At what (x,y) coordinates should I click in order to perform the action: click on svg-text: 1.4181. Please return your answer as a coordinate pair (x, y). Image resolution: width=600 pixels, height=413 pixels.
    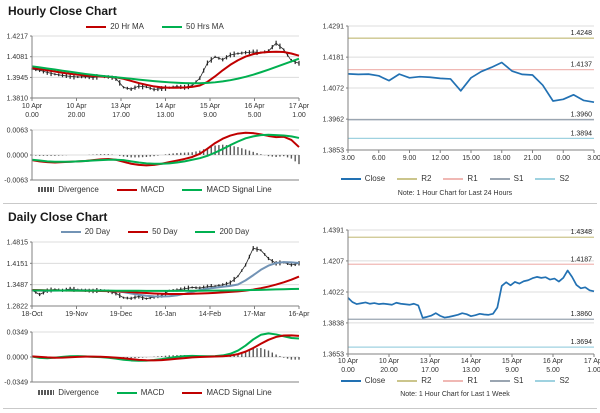
    Looking at the image, I should click on (334, 58).